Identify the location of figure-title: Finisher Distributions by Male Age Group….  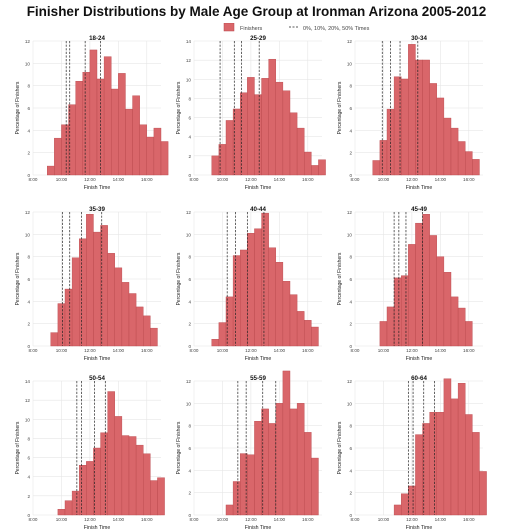
(256, 11).